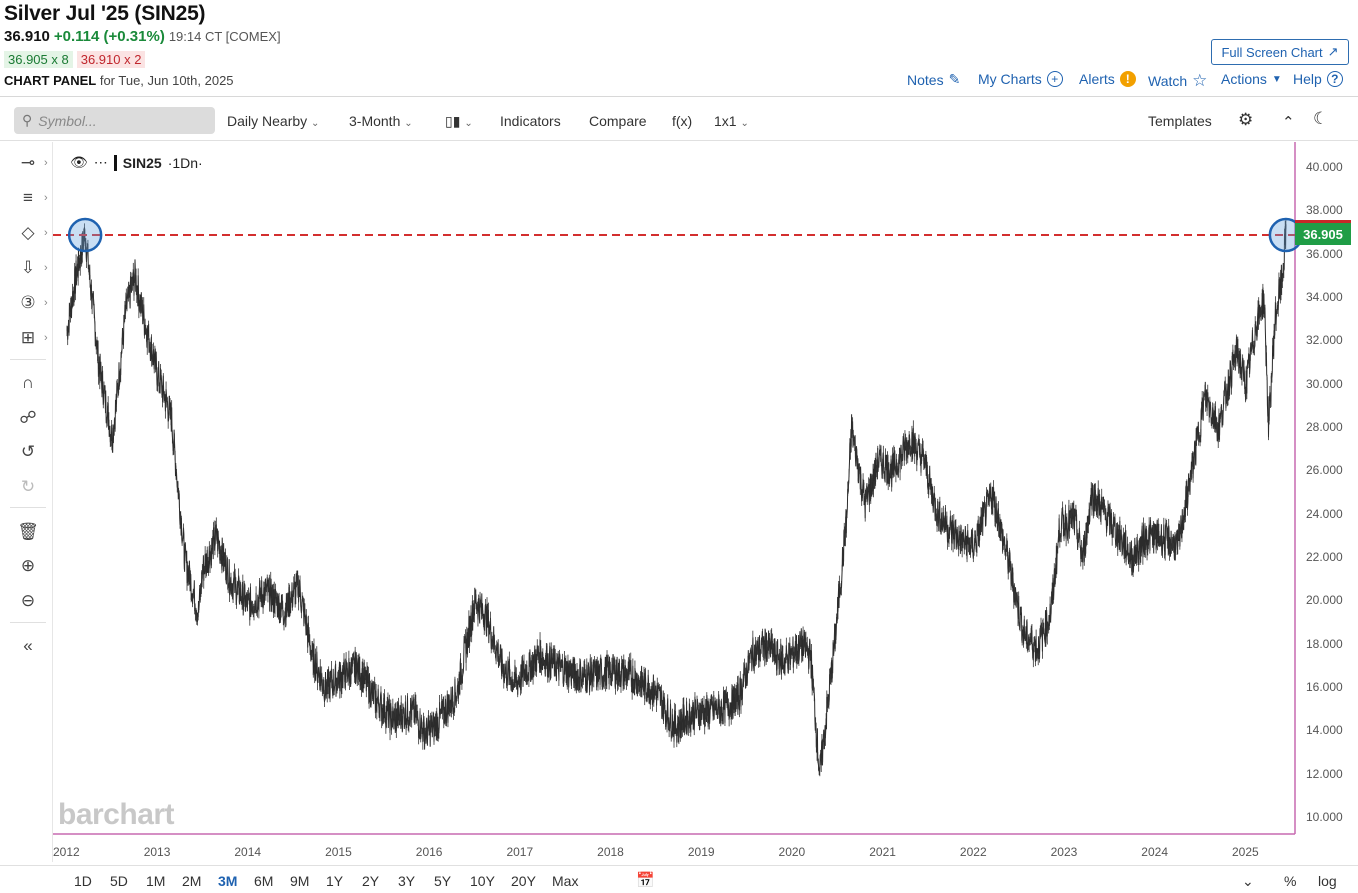 This screenshot has width=1358, height=893. What do you see at coordinates (28, 600) in the screenshot?
I see `zoom-out-icon: ⊖` at bounding box center [28, 600].